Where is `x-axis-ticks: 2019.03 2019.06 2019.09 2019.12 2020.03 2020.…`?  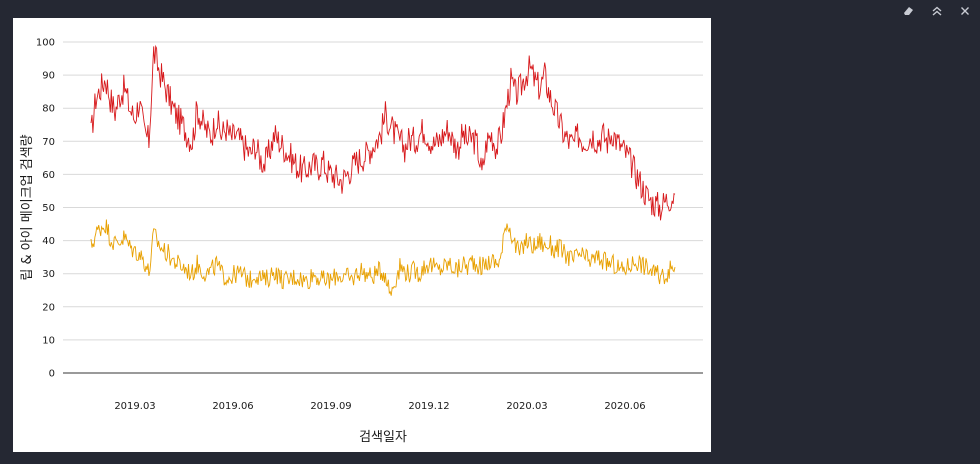 x-axis-ticks: 2019.03 2019.06 2019.09 2019.12 2020.03 2020.… is located at coordinates (379, 406).